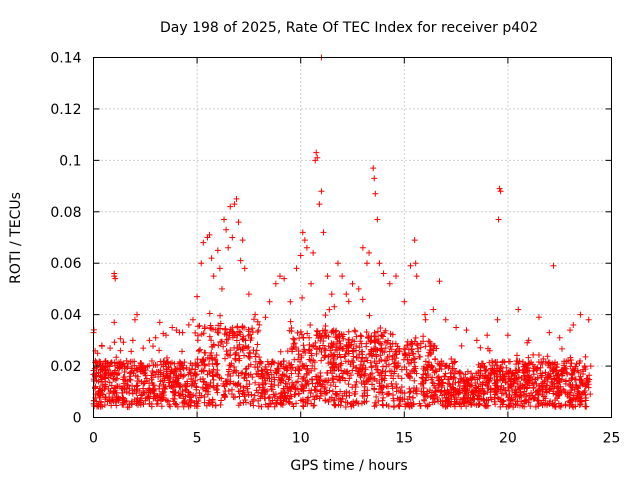 The height and width of the screenshot is (480, 640). I want to click on y-tick-label: 0.08, so click(65, 213).